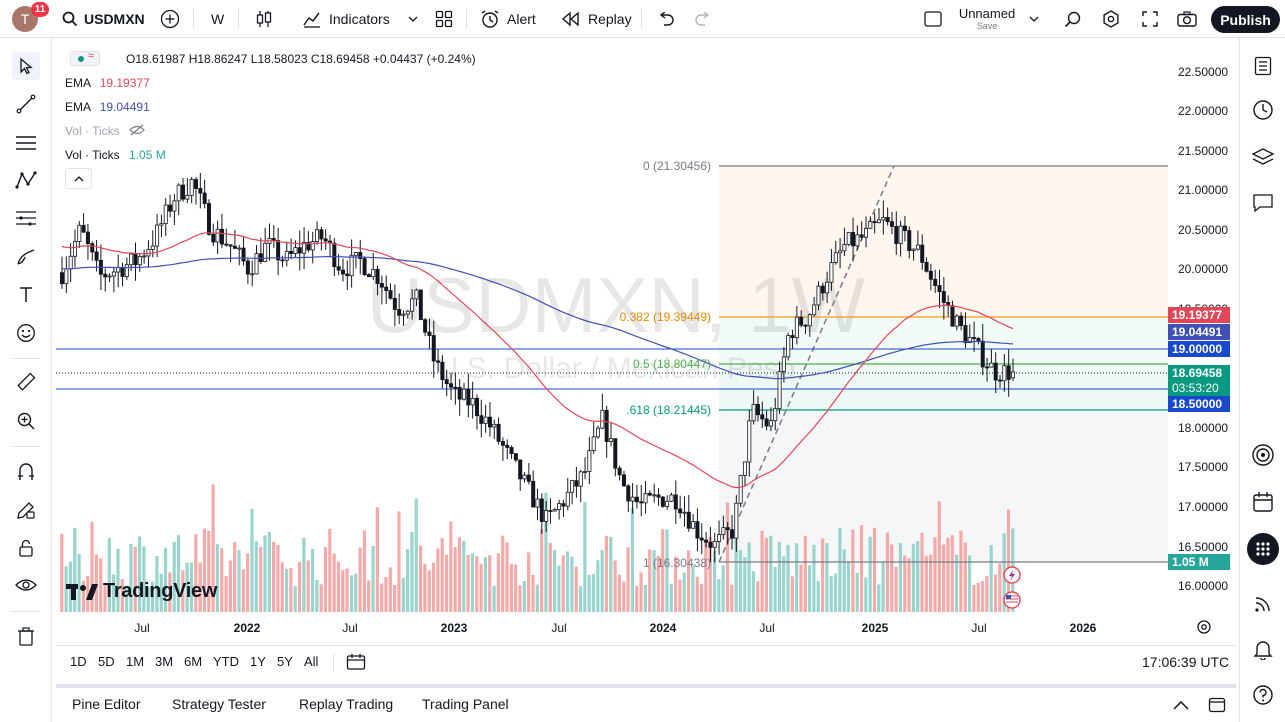 The height and width of the screenshot is (722, 1285). Describe the element at coordinates (1263, 604) in the screenshot. I see `streams-button` at that location.